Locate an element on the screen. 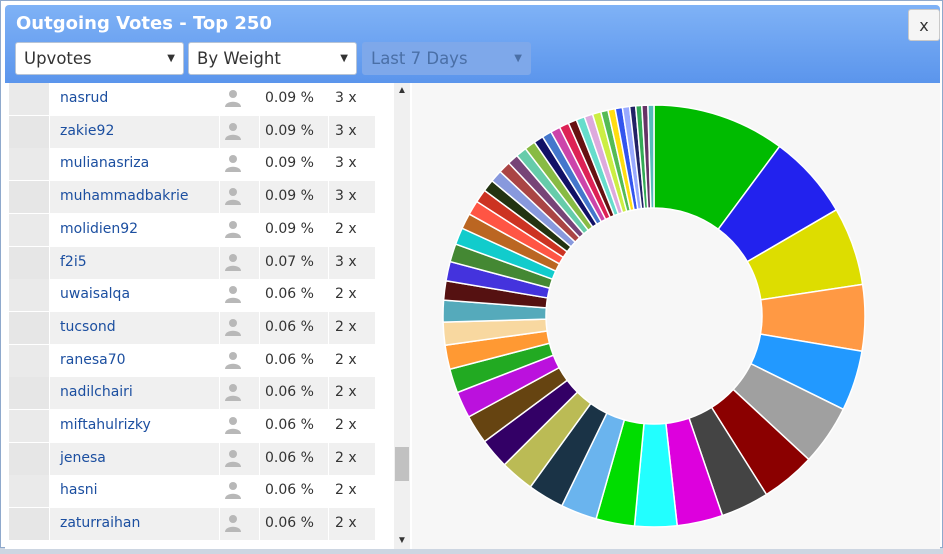 The width and height of the screenshot is (943, 554). table-row: zakie92 0.09 % 3 x is located at coordinates (192, 131).